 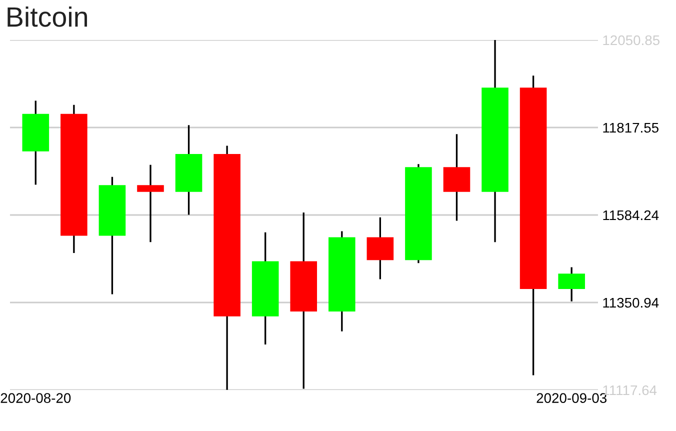 I want to click on chart-title: Bitcoin, so click(x=47, y=16).